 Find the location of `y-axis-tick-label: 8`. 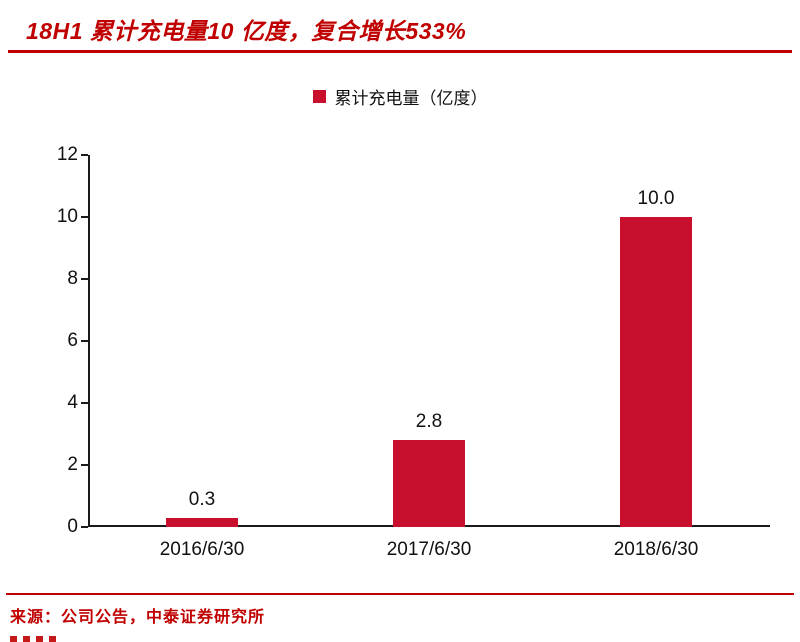

y-axis-tick-label: 8 is located at coordinates (72, 278).